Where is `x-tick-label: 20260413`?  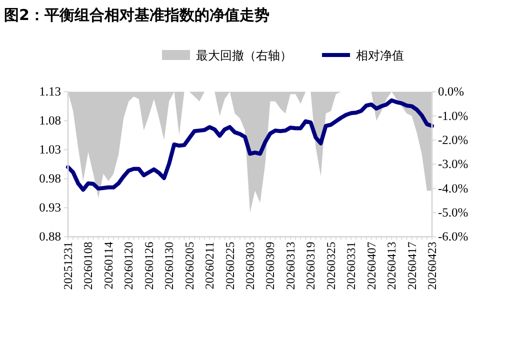
x-tick-label: 20260413 is located at coordinates (391, 266).